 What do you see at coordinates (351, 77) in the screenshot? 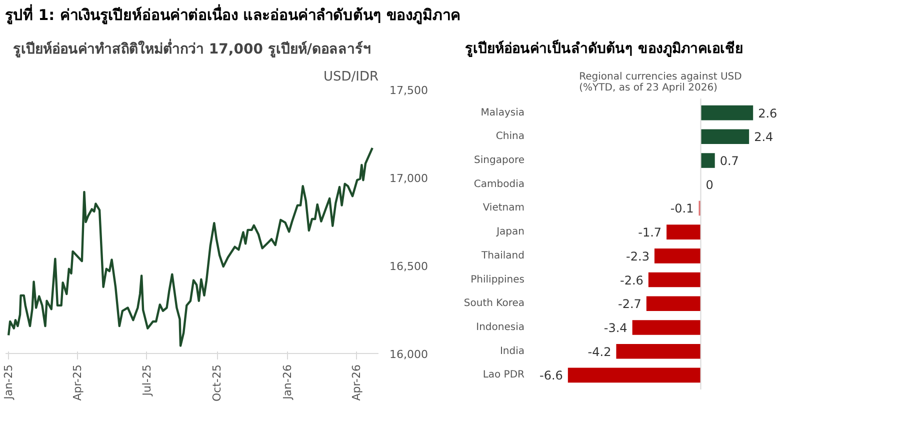
I see `y-axis-title: USD/IDR` at bounding box center [351, 77].